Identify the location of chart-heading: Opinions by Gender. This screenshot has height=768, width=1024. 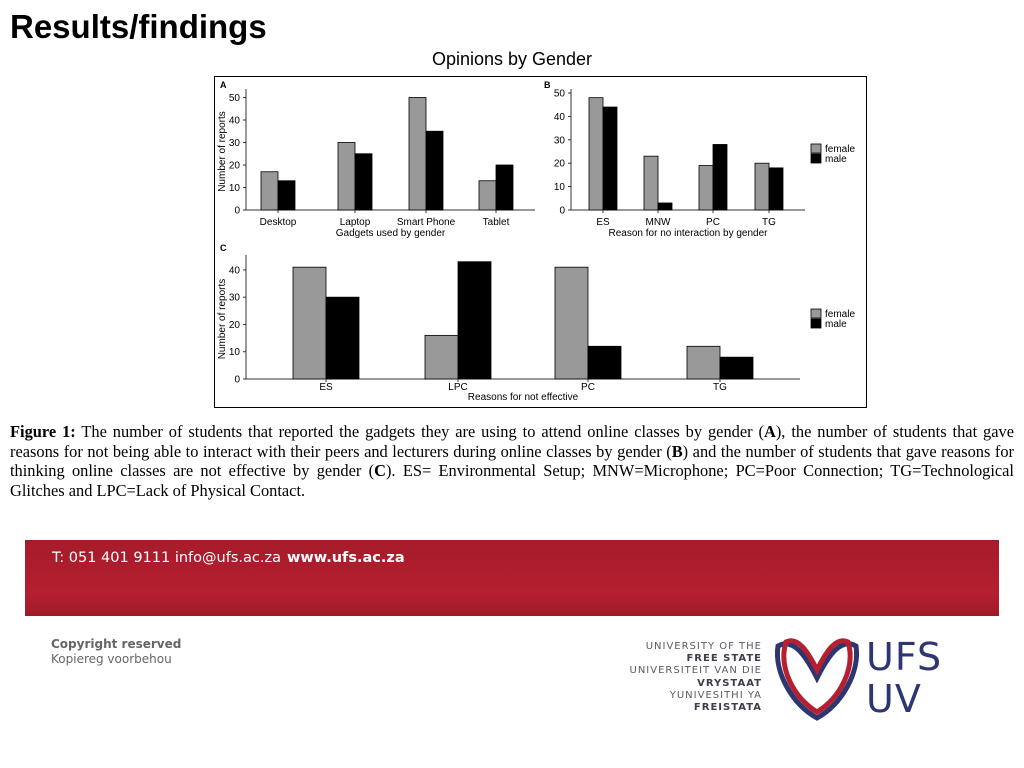
(512, 59).